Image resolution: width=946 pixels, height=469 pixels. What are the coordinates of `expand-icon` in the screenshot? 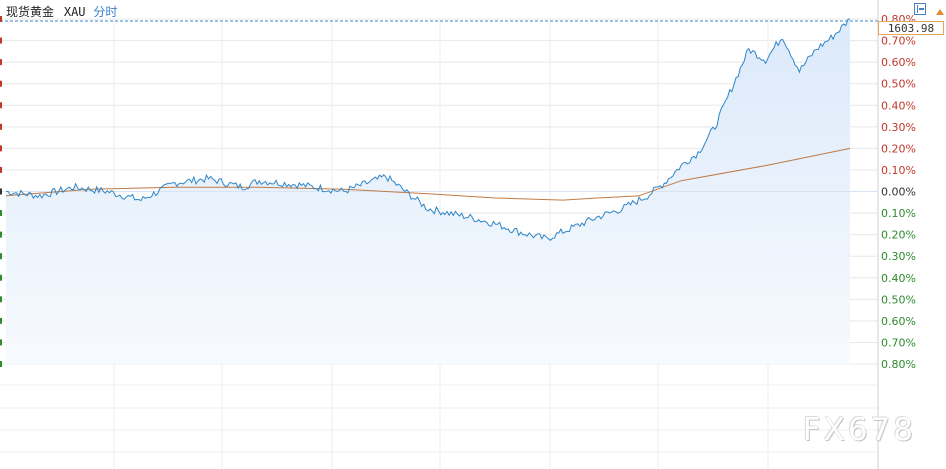 It's located at (920, 9).